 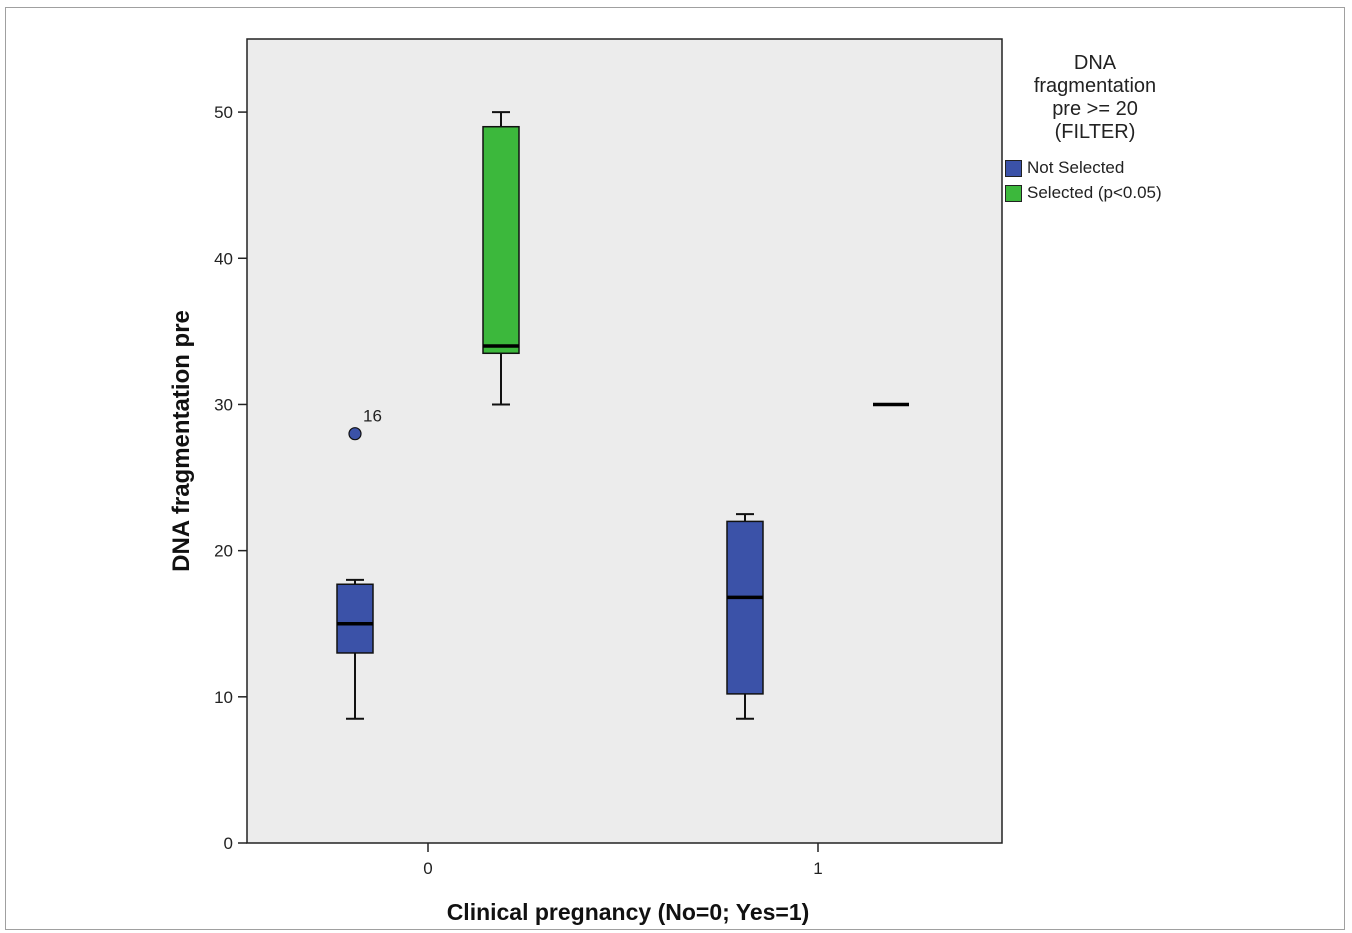 What do you see at coordinates (1013, 168) in the screenshot?
I see `legend-swatch-not-selected` at bounding box center [1013, 168].